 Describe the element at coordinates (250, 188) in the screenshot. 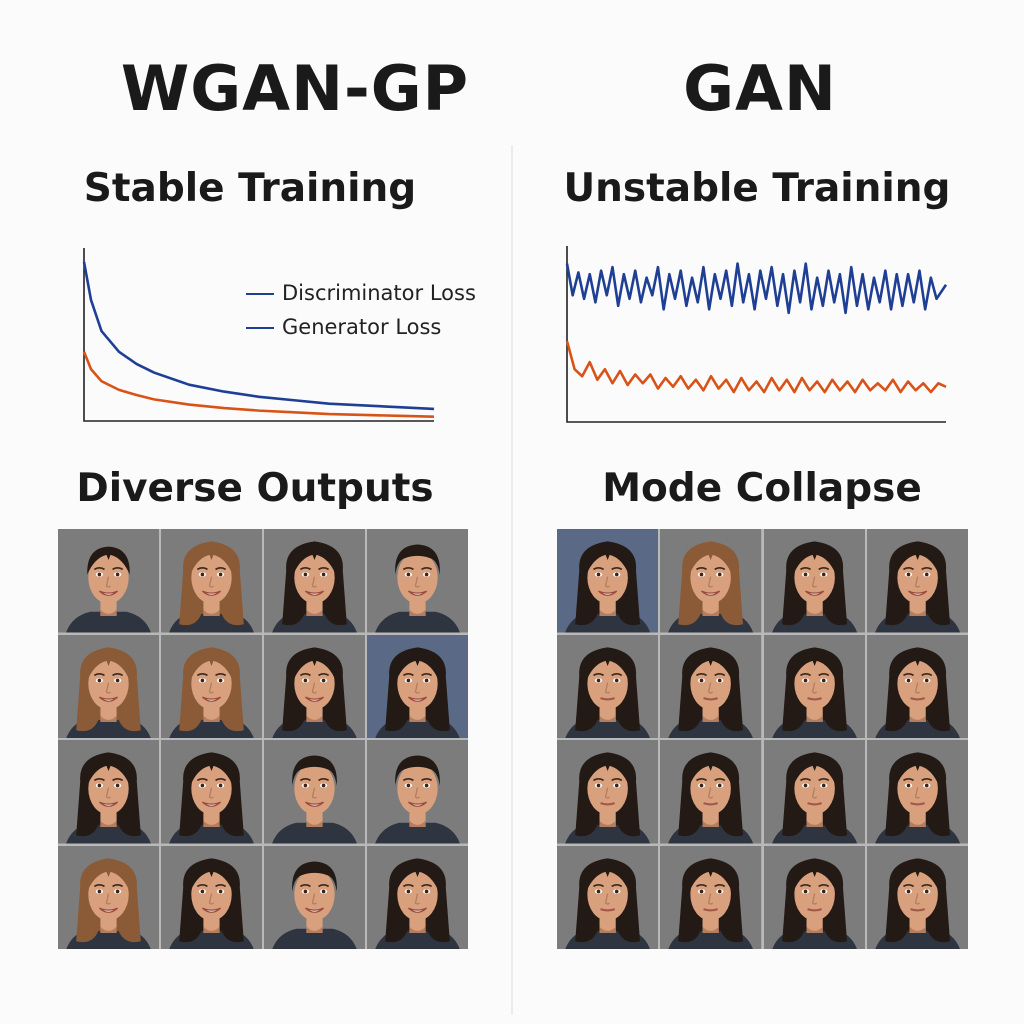

I see `left-chart-title: Stable Training` at that location.